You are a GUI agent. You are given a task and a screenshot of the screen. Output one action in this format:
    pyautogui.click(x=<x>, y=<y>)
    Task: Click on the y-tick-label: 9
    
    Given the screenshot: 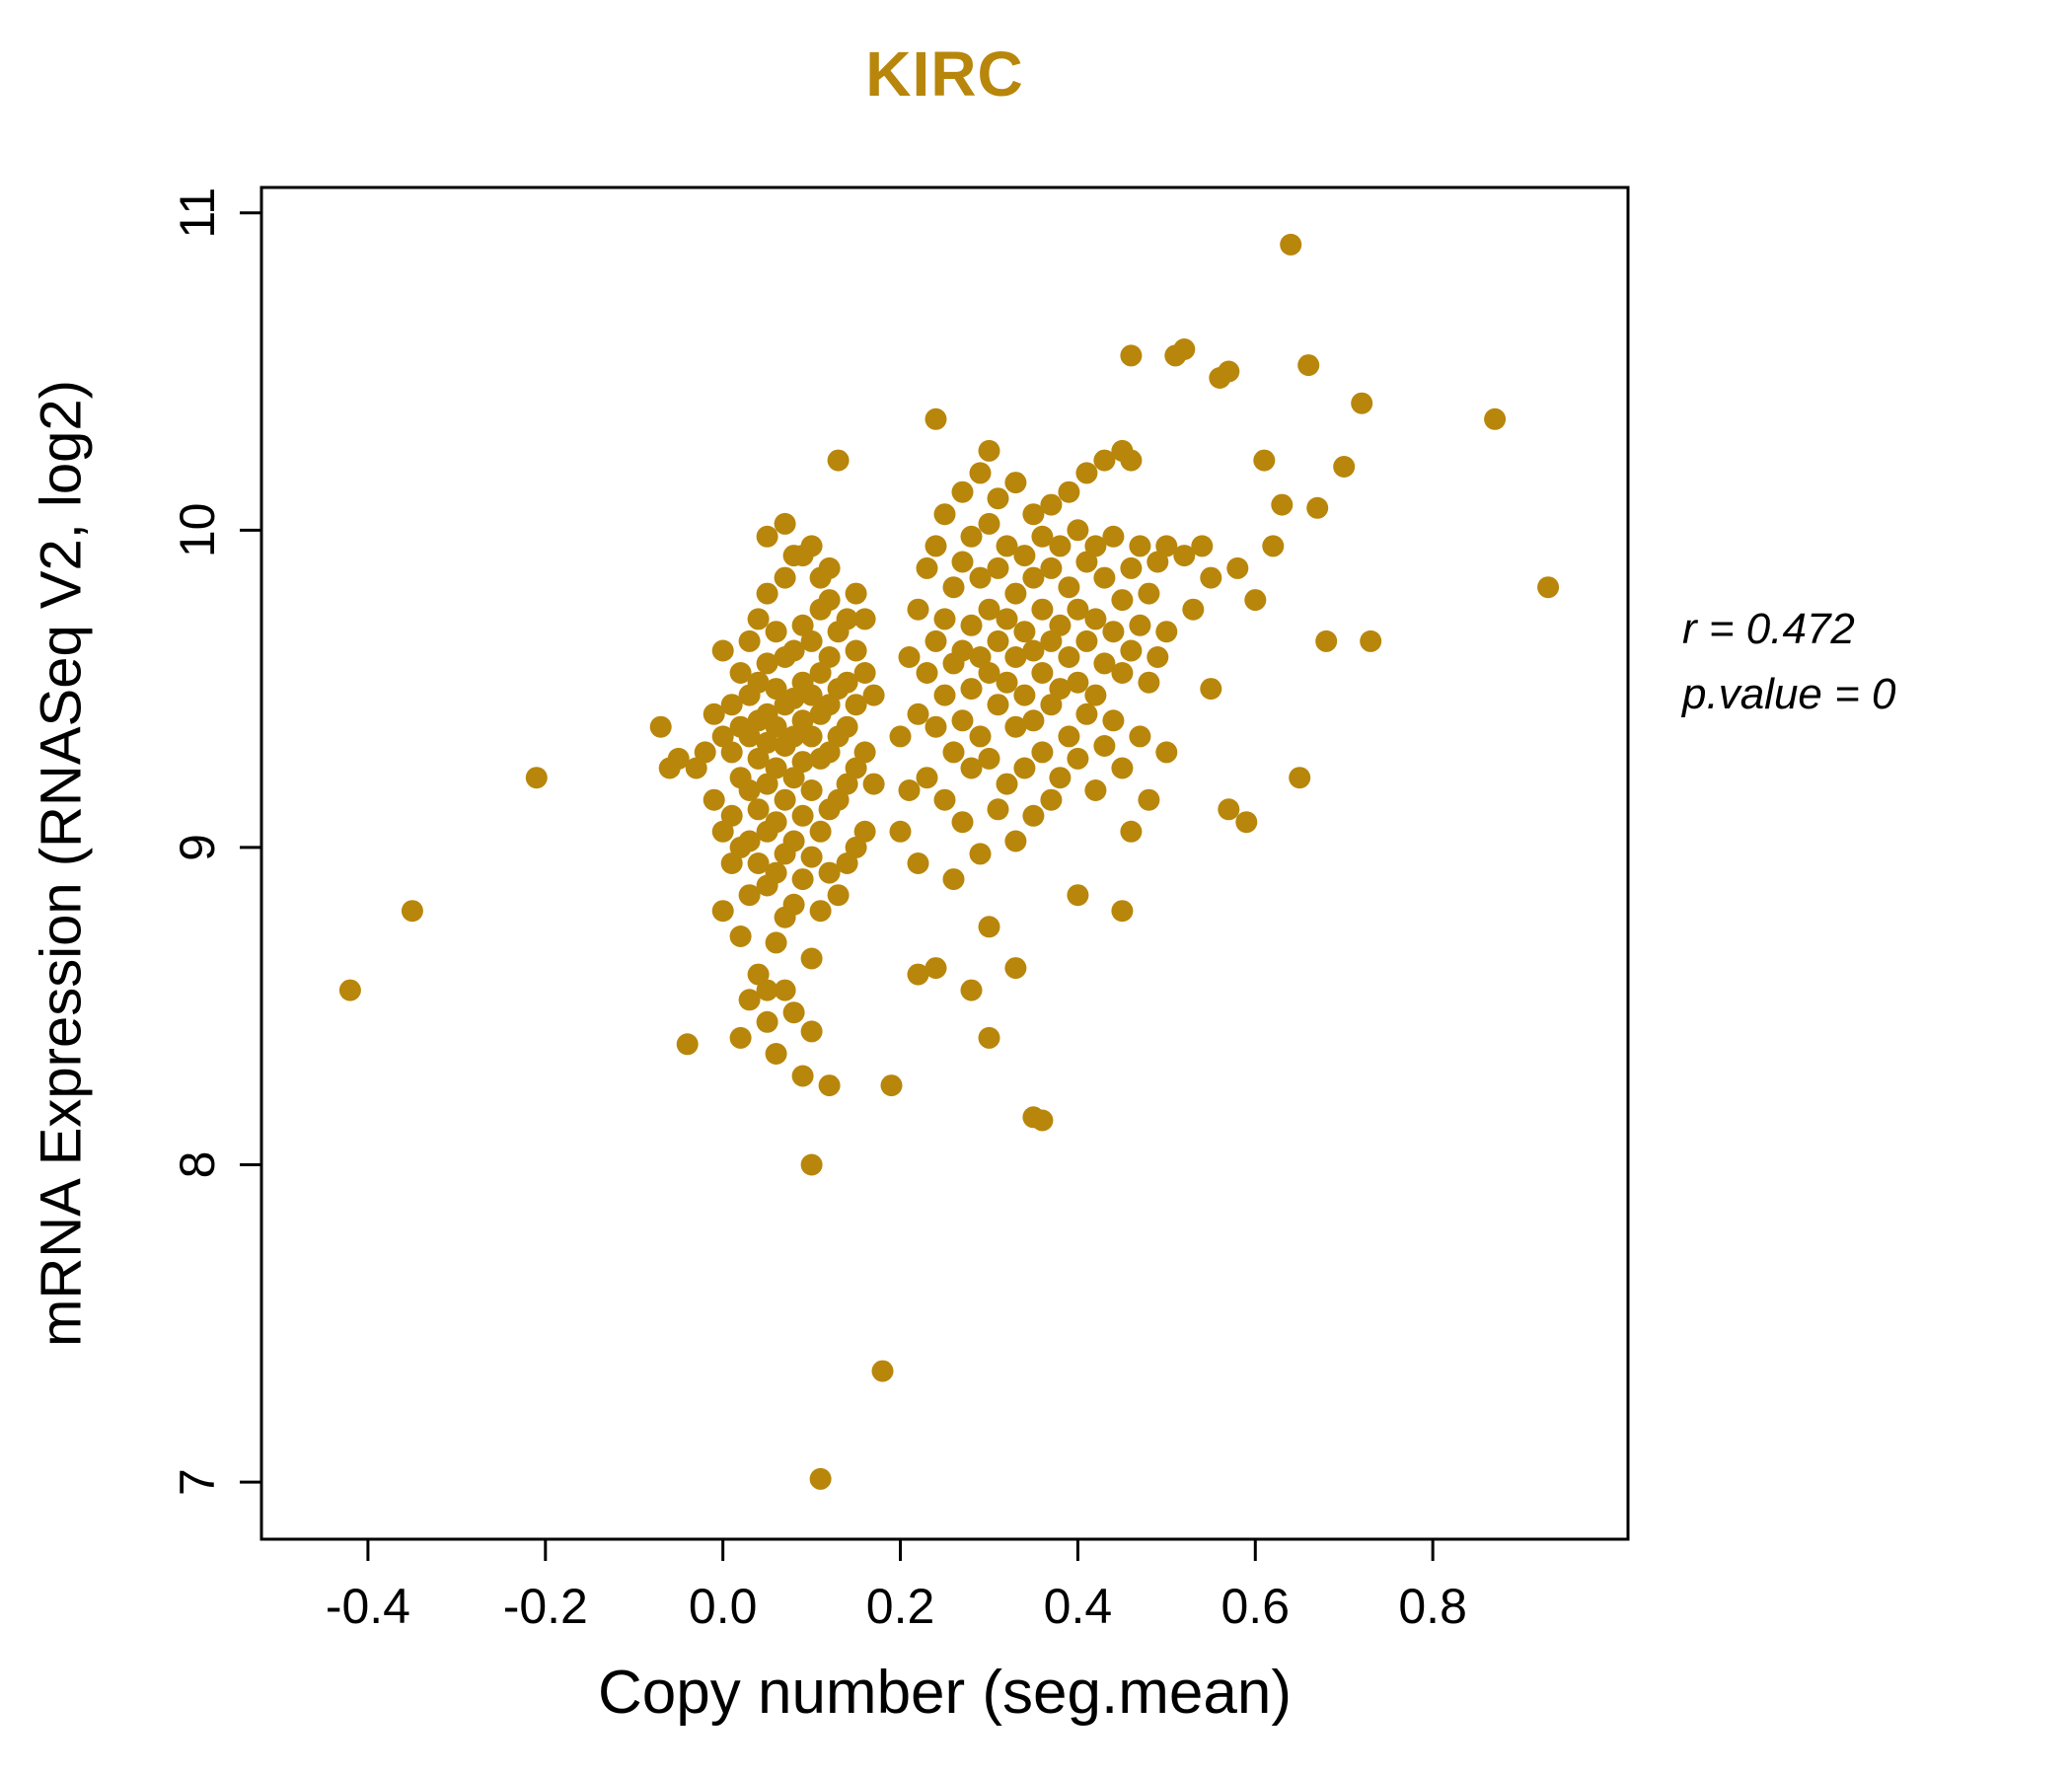 What is the action you would take?
    pyautogui.click(x=198, y=848)
    